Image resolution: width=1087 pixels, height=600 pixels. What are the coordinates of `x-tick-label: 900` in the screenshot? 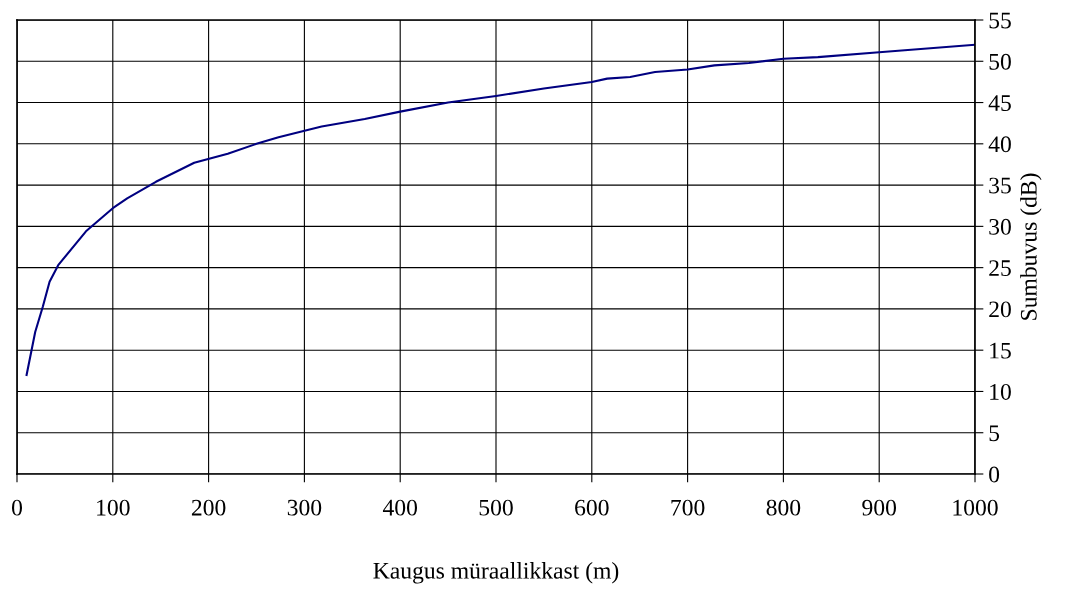 It's located at (879, 507).